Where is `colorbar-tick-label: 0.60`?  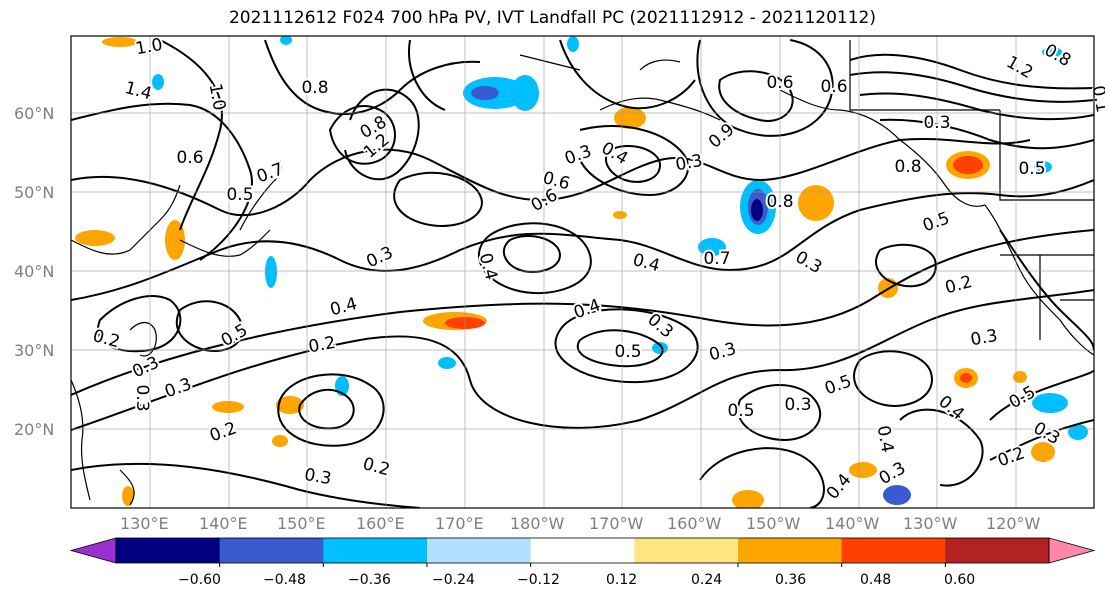
colorbar-tick-label: 0.60 is located at coordinates (960, 580).